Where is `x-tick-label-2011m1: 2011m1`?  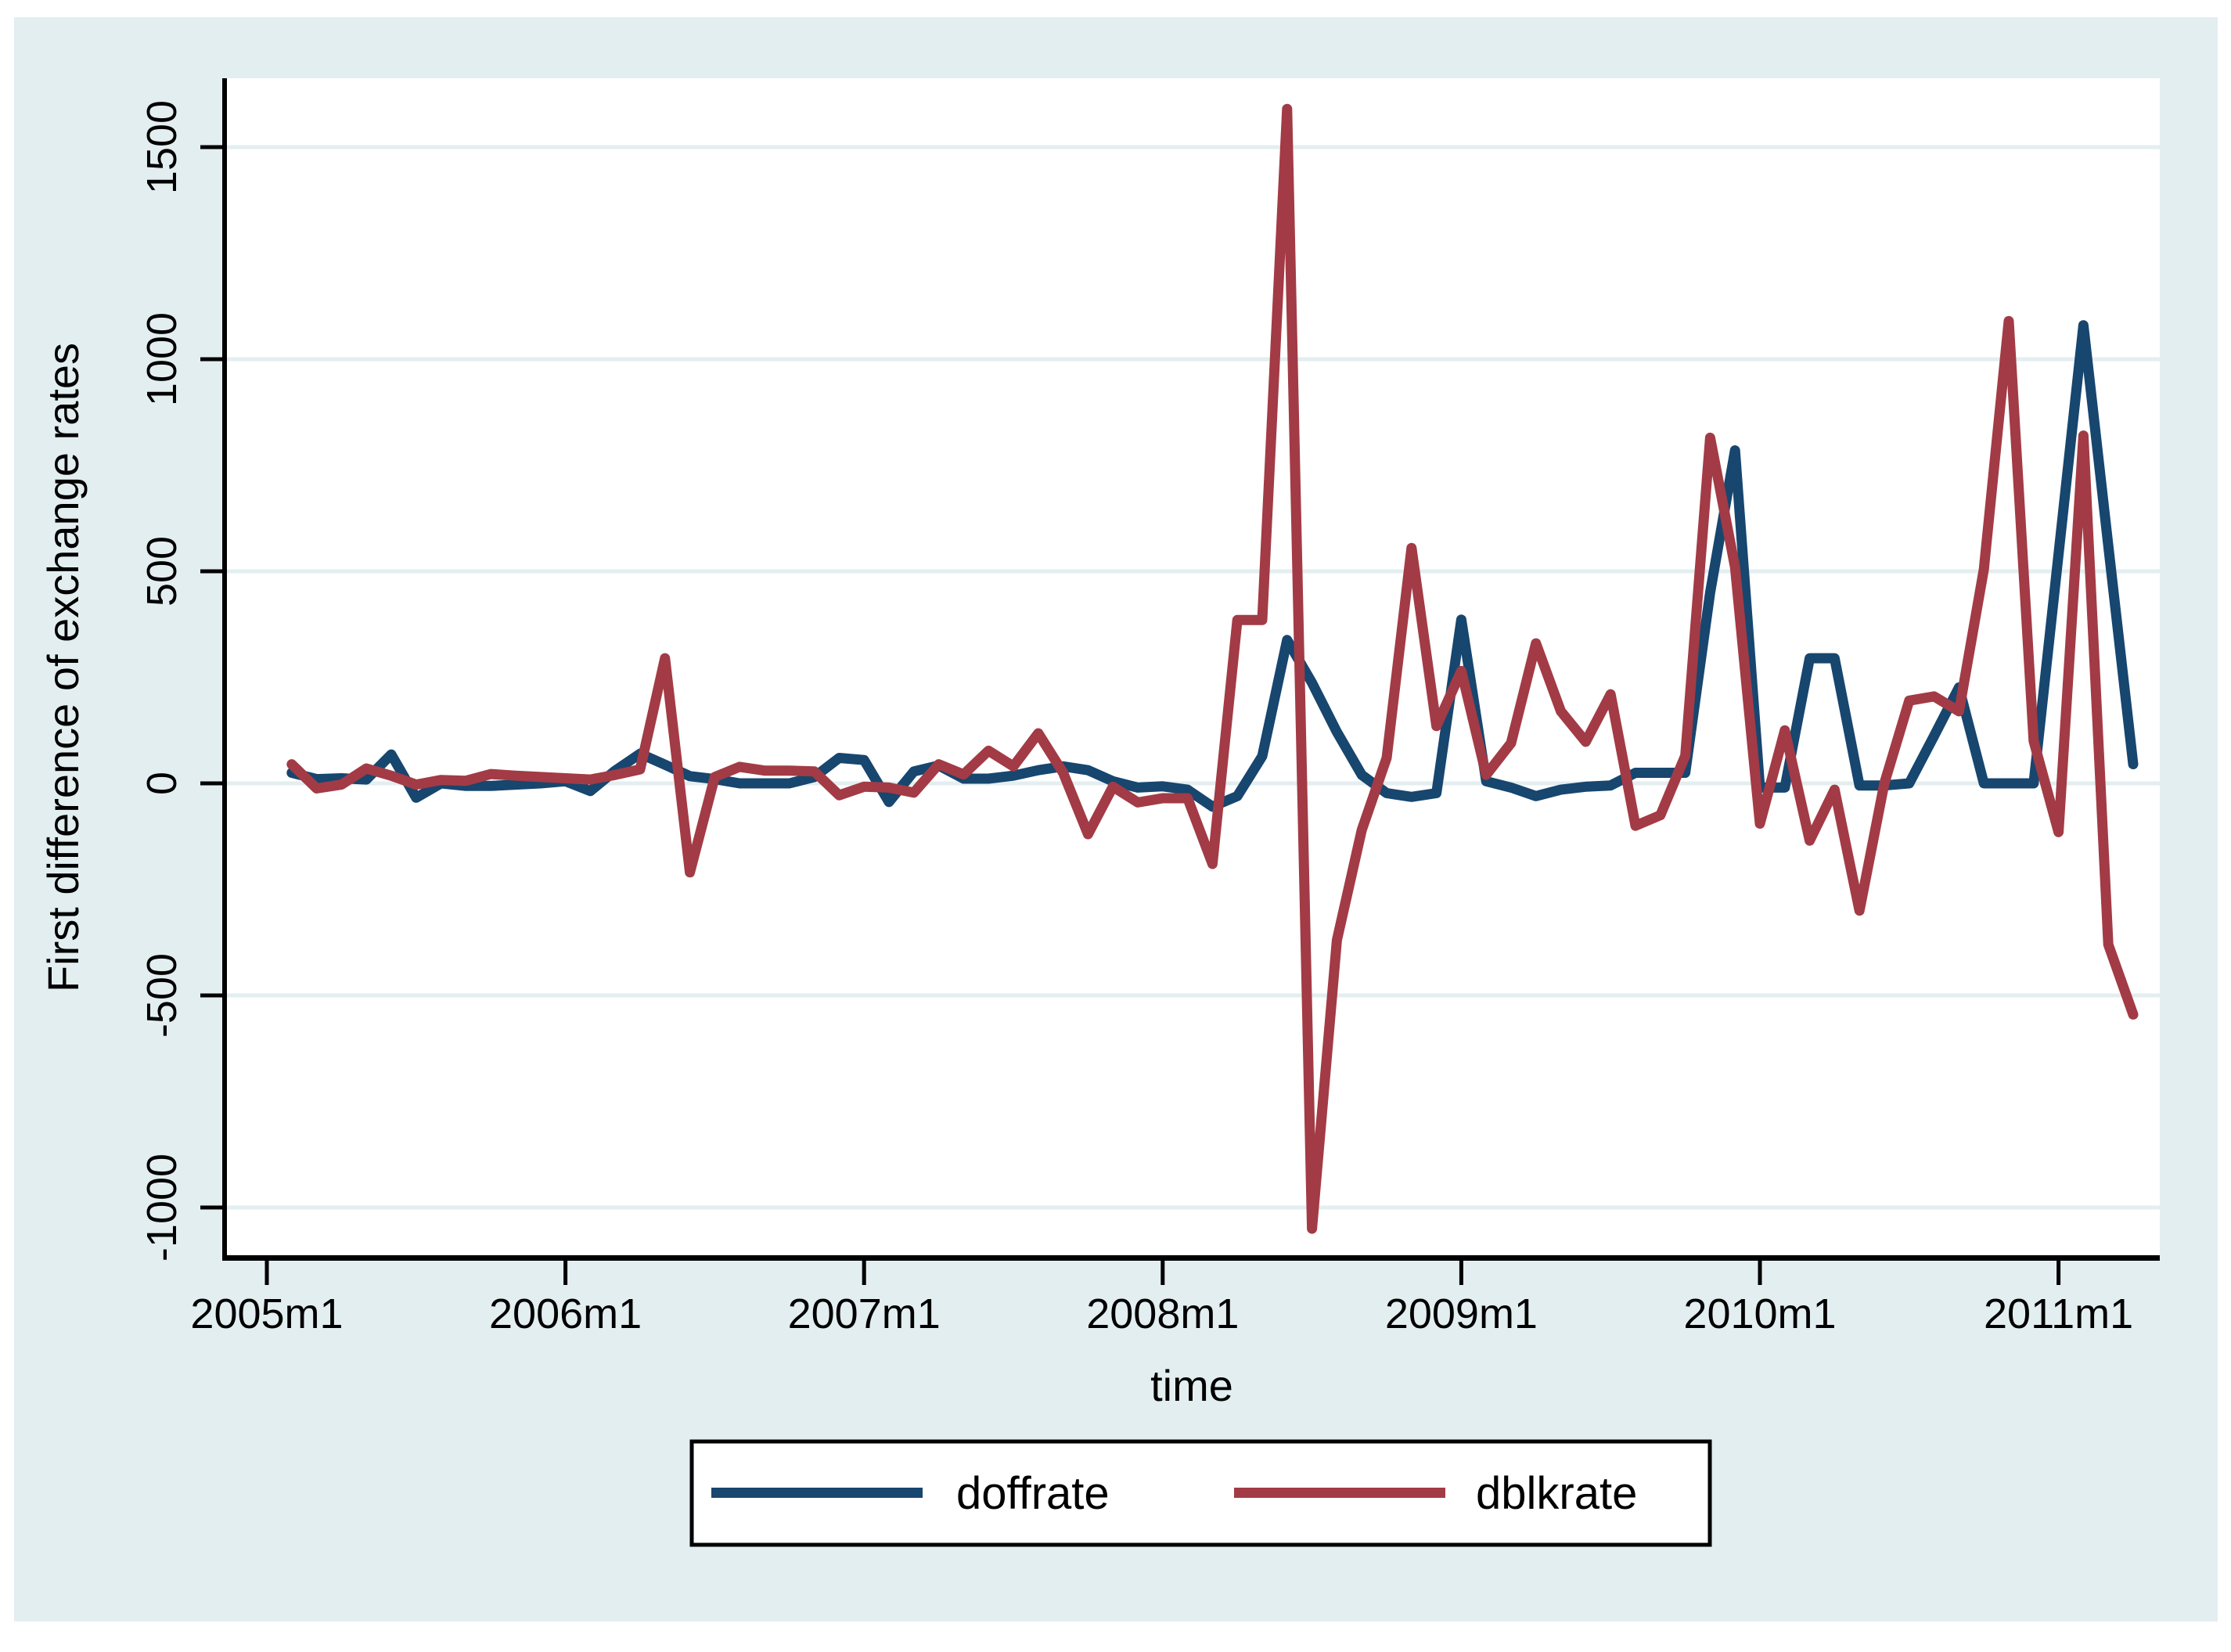
x-tick-label-2011m1: 2011m1 is located at coordinates (2058, 1313).